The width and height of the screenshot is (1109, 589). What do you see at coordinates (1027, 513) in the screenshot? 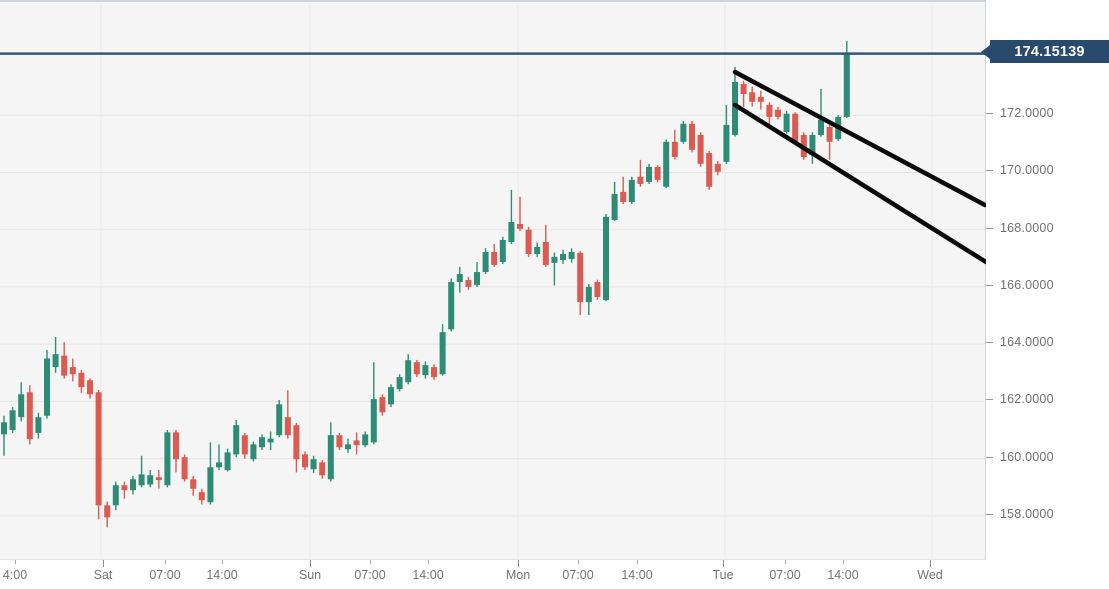
I see `price-tick-label: 158.0000` at bounding box center [1027, 513].